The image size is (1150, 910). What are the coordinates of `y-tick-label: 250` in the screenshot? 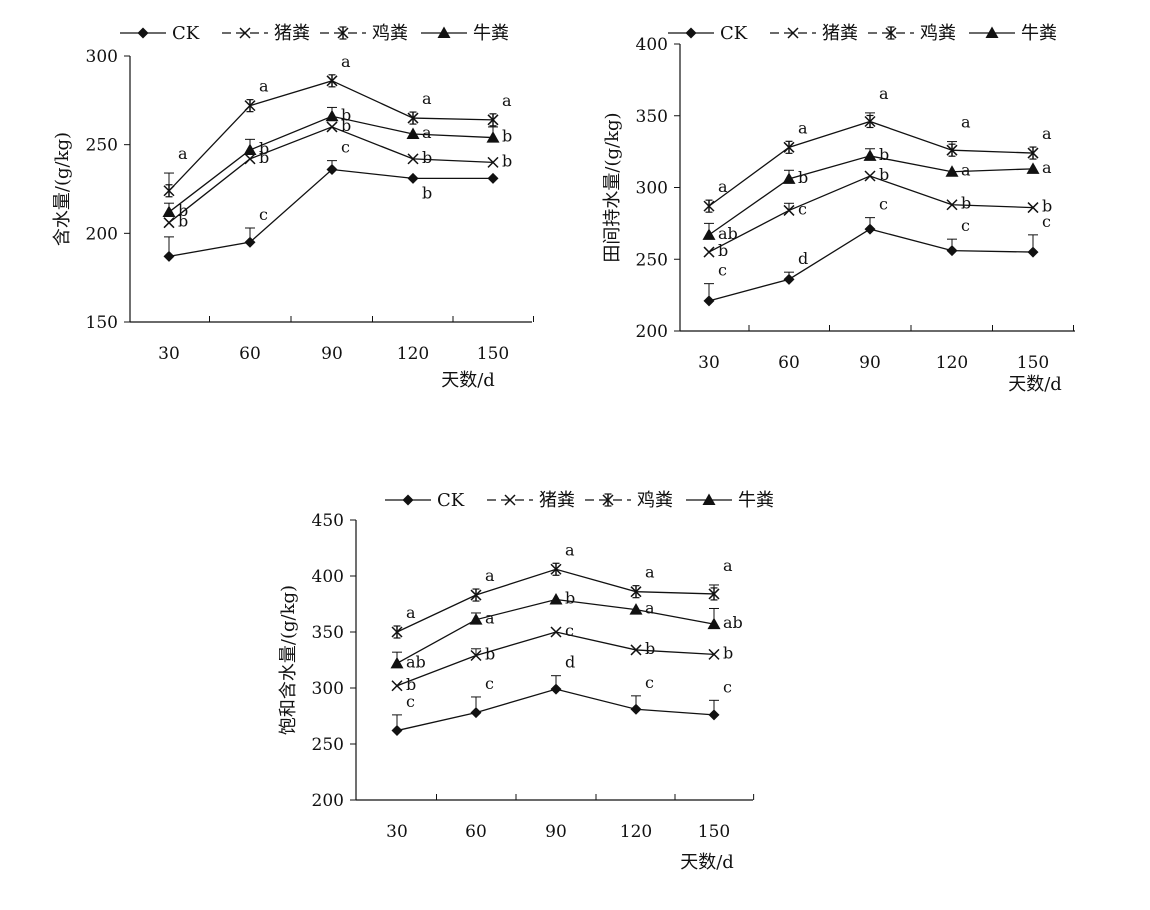 It's located at (328, 745).